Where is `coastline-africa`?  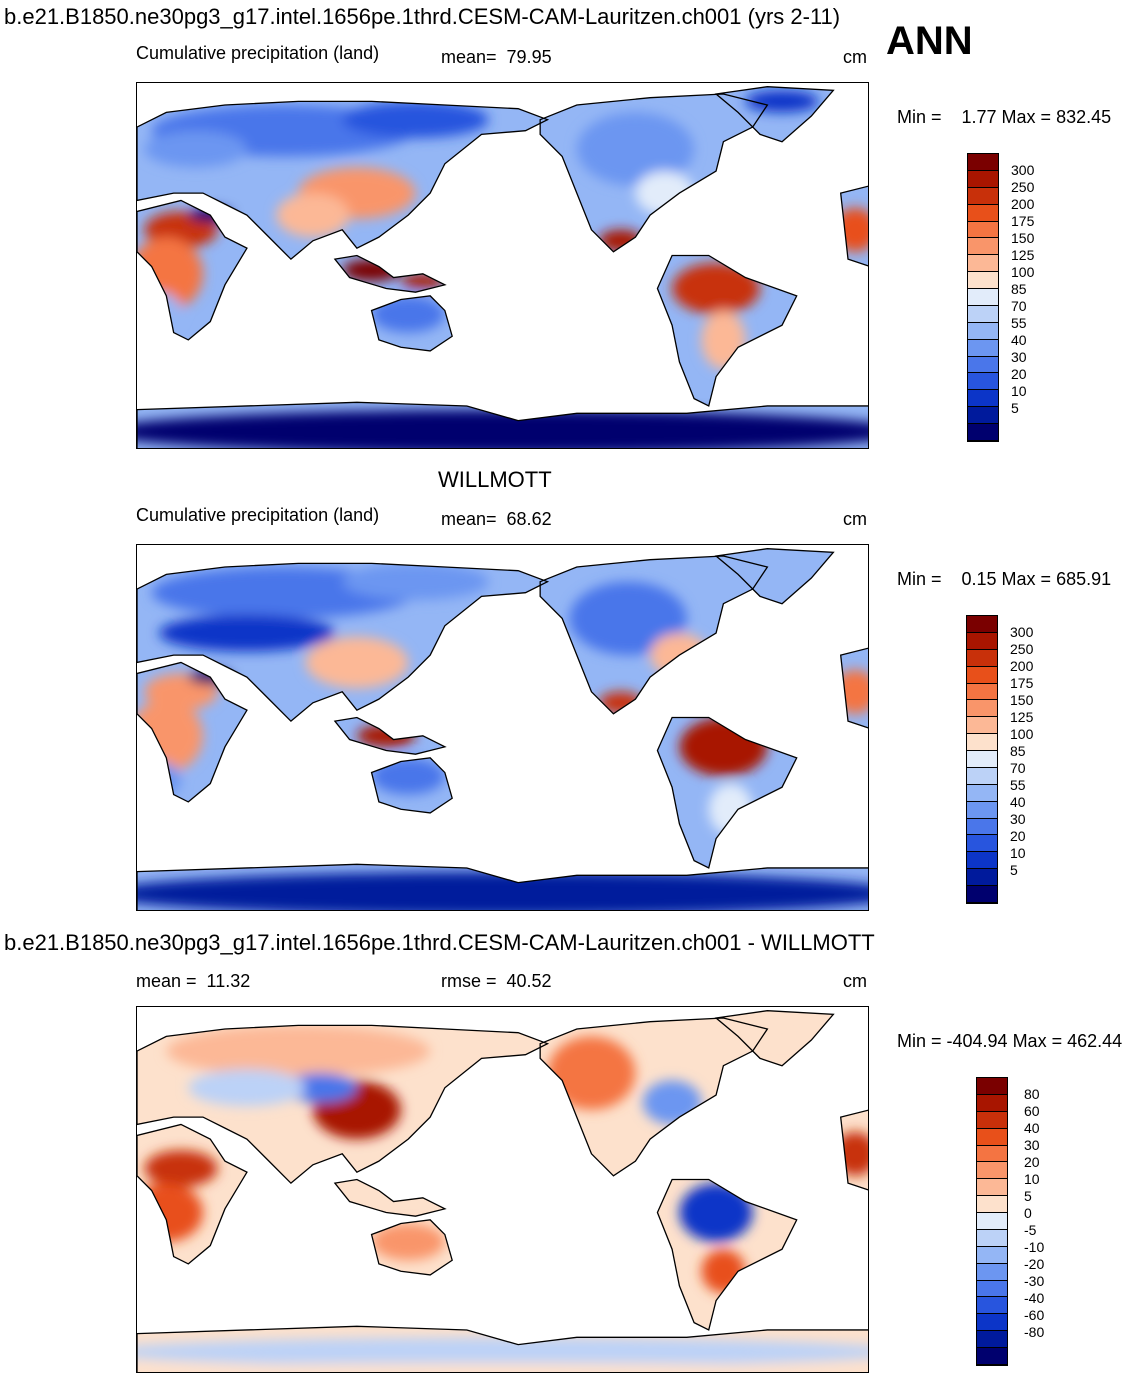
coastline-africa is located at coordinates (192, 270).